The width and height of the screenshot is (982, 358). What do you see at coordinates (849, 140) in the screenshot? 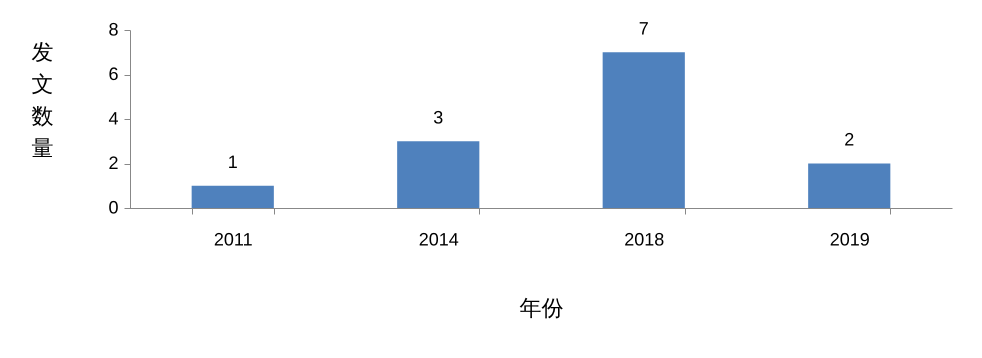
I see `data-label: 2` at bounding box center [849, 140].